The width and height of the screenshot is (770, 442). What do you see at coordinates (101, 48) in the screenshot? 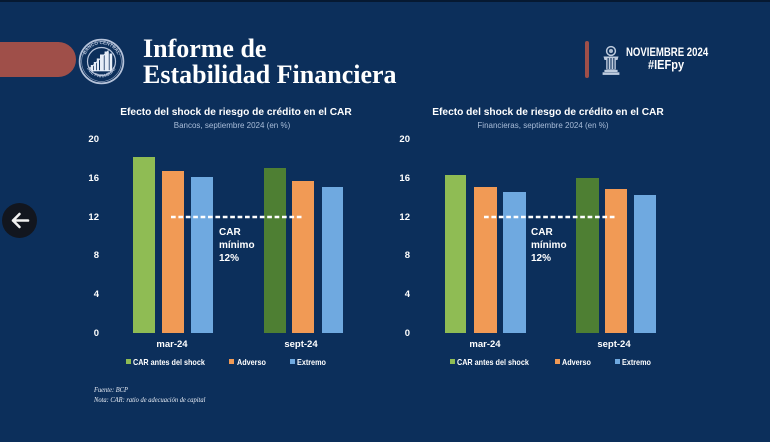
I see `svg-text: ·BANCO CENTRAL·` at bounding box center [101, 48].